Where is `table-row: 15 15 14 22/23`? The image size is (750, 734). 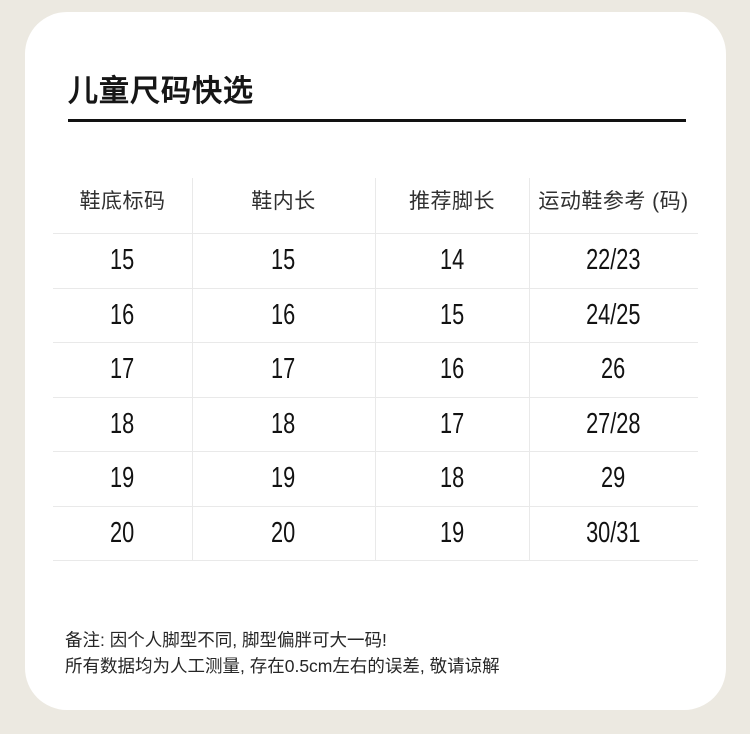
table-row: 15 15 14 22/23 is located at coordinates (375, 261).